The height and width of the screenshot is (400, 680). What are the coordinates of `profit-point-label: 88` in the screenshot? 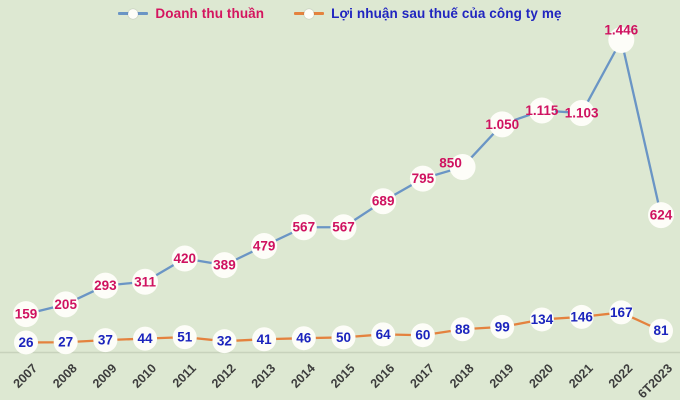 It's located at (463, 329).